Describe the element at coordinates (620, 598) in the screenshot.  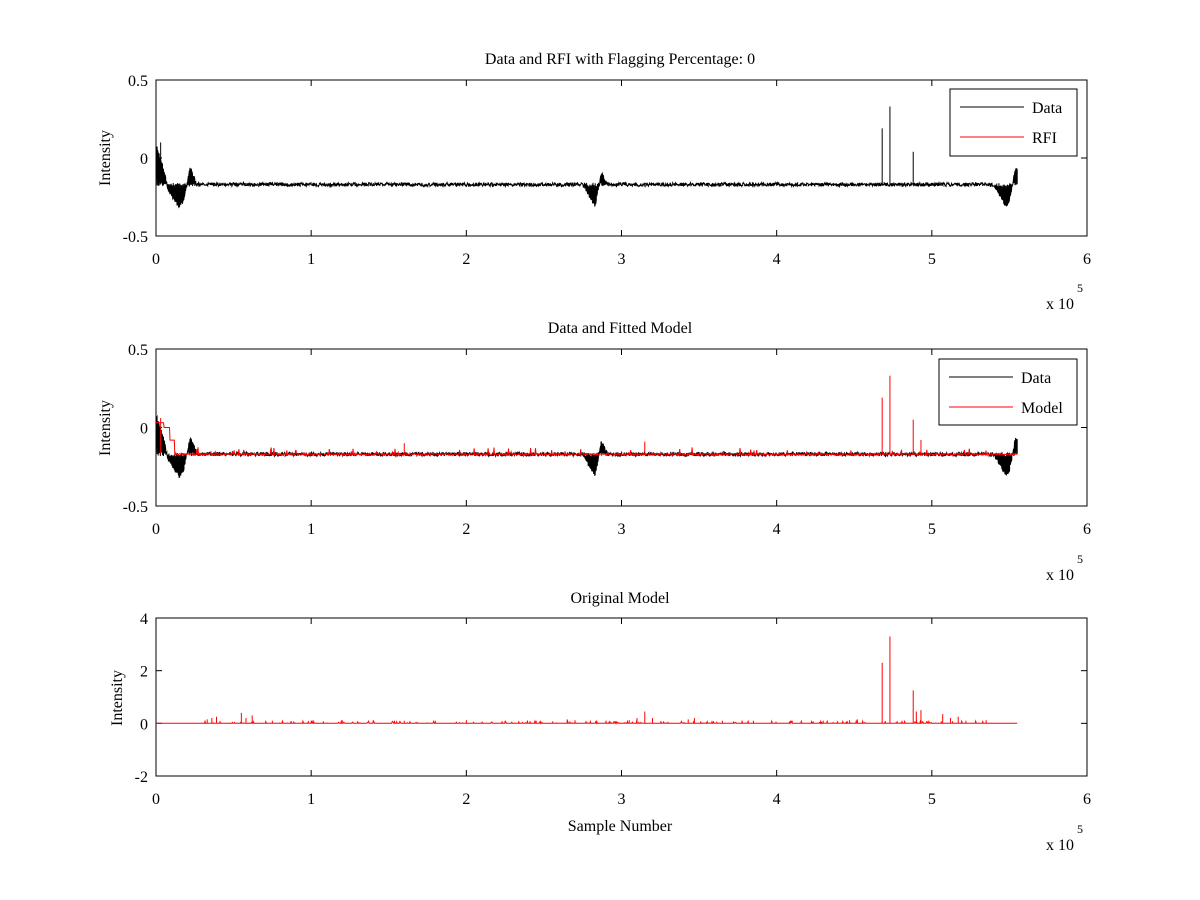
I see `panel-3-title: Original Model` at that location.